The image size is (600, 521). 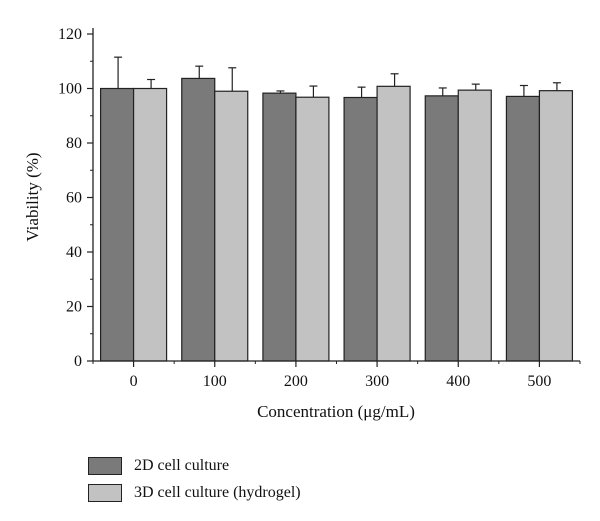 What do you see at coordinates (215, 381) in the screenshot?
I see `x-tick-label: 100` at bounding box center [215, 381].